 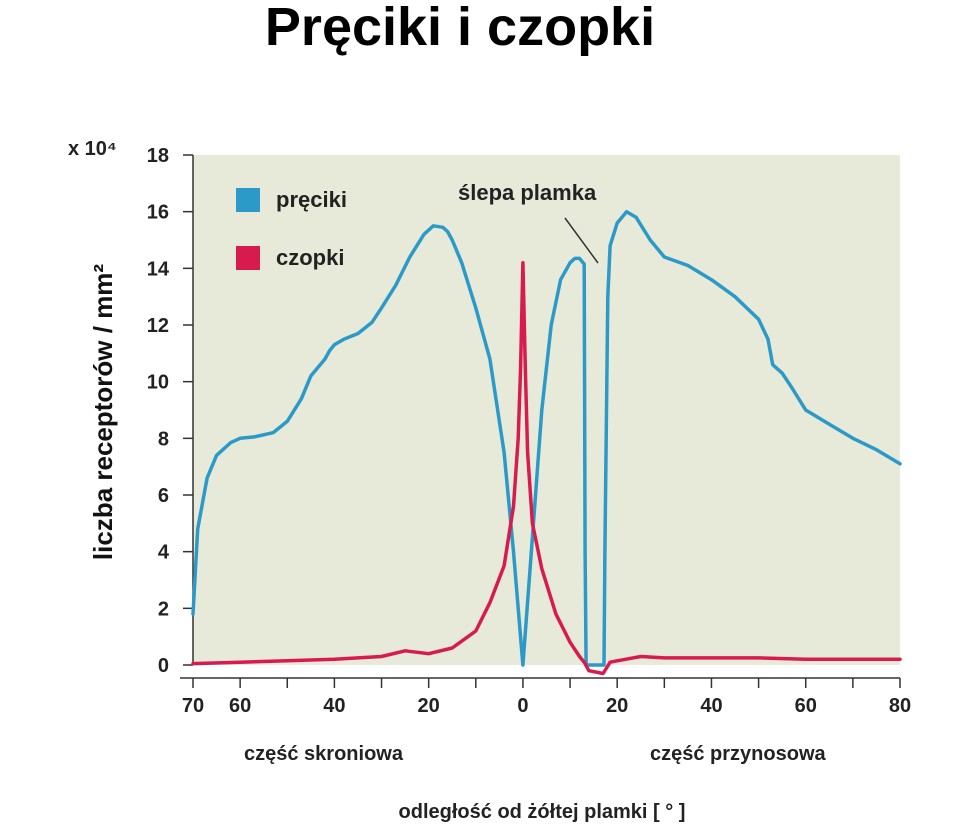 What do you see at coordinates (163, 666) in the screenshot?
I see `y-tick-label: 0` at bounding box center [163, 666].